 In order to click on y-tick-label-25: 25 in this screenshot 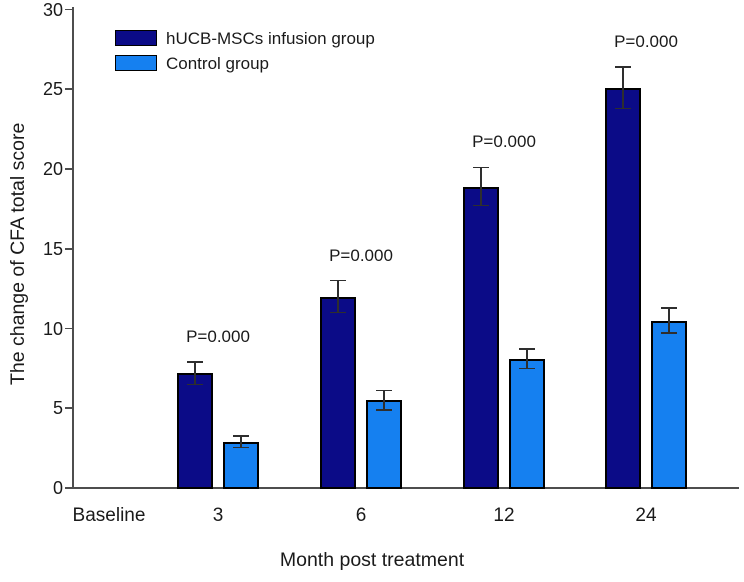, I will do `click(52, 89)`.